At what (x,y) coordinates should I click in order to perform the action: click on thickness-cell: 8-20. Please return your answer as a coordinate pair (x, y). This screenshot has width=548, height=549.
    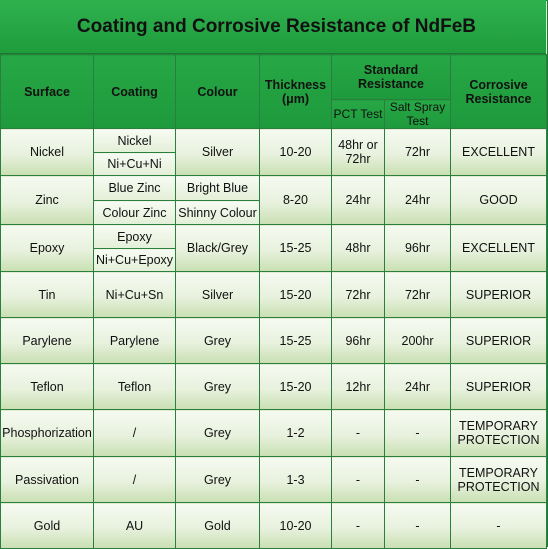
    Looking at the image, I should click on (295, 200).